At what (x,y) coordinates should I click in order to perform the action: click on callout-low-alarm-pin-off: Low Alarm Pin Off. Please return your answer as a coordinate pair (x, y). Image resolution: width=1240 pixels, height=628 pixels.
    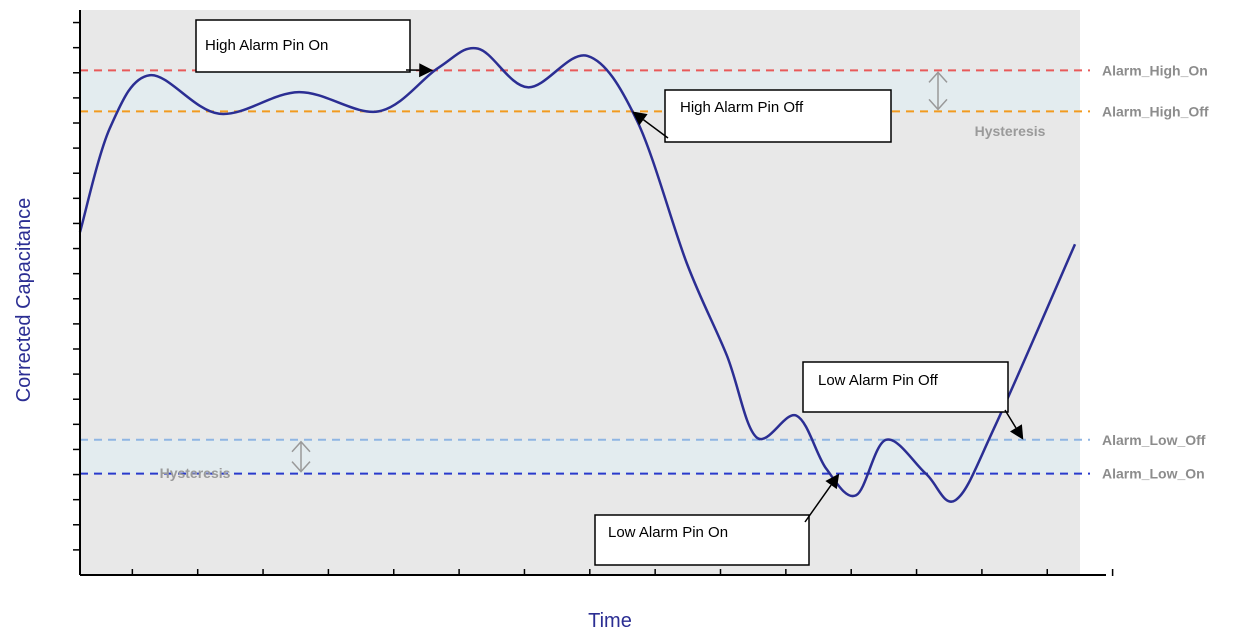
    Looking at the image, I should click on (913, 400).